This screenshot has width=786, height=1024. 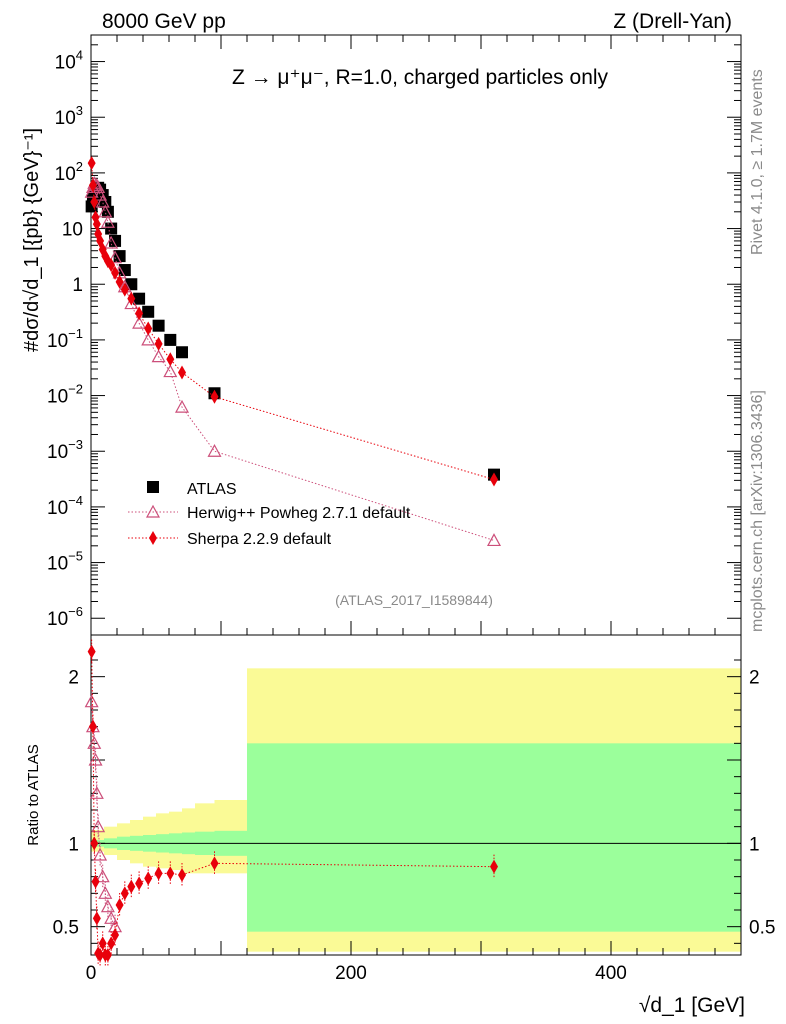 I want to click on x-axis-label: √d_1 [GeV], so click(x=692, y=1005).